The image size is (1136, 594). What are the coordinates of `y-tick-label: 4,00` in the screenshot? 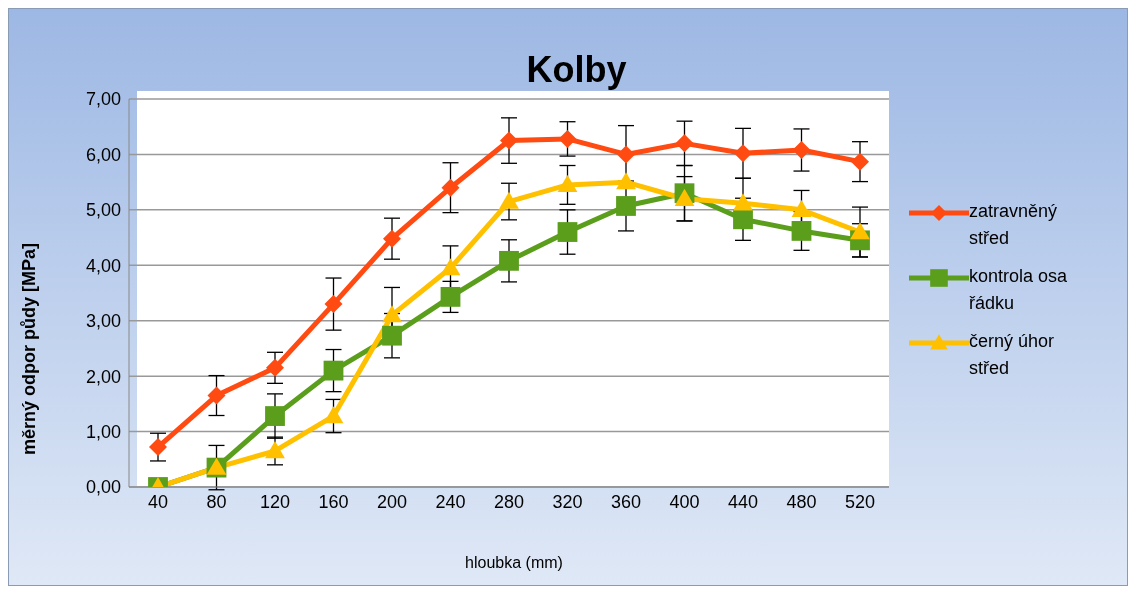 It's located at (103, 265).